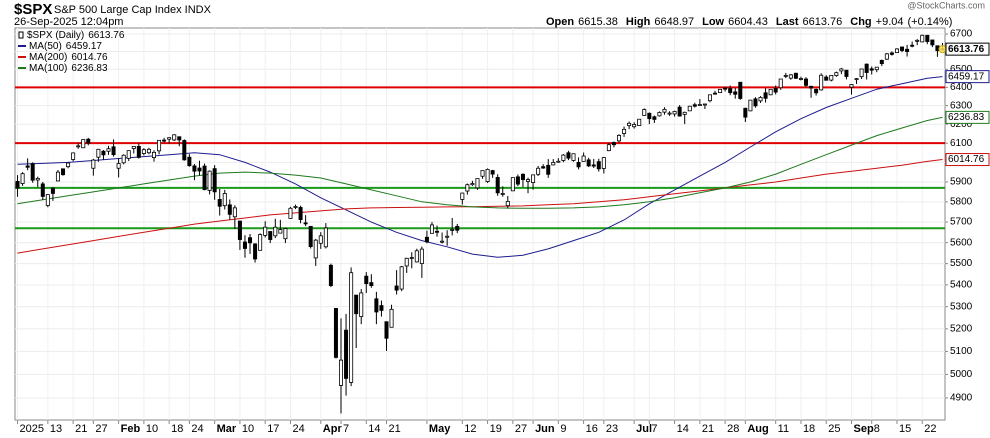 The width and height of the screenshot is (990, 438). I want to click on y-tick-label: 6500, so click(961, 69).